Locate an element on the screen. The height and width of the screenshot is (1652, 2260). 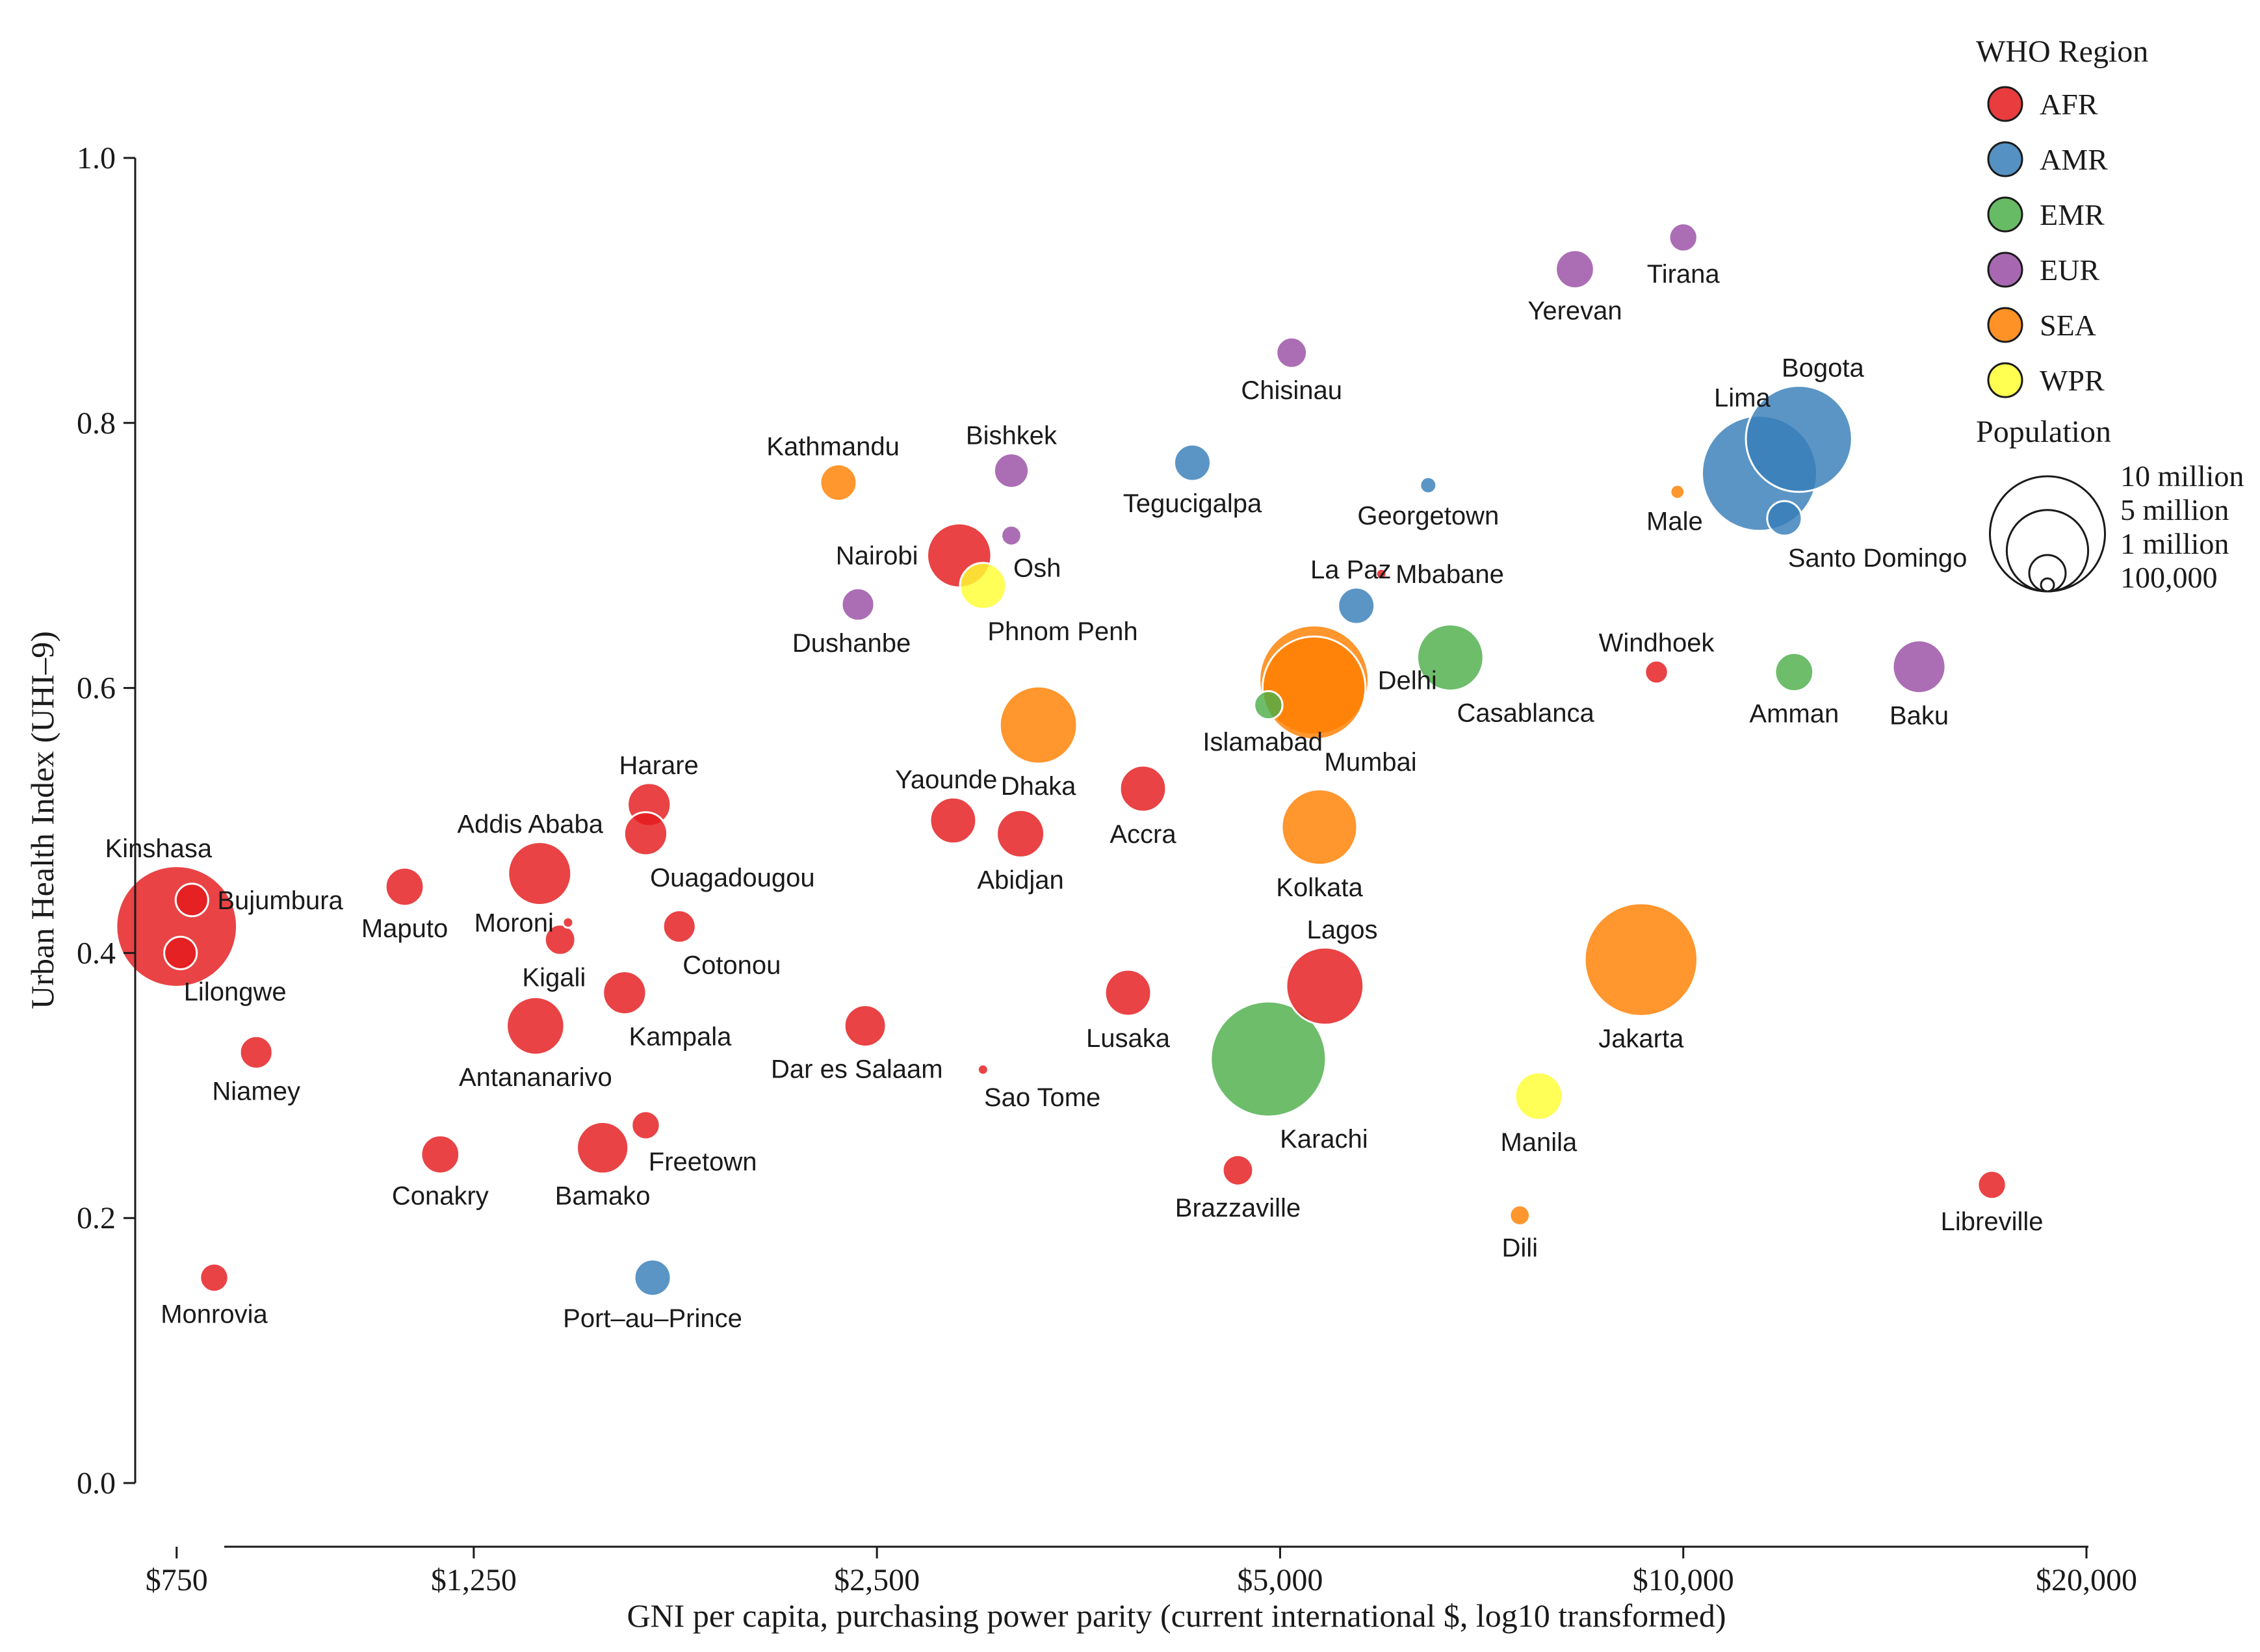
label-libreville: Libreville is located at coordinates (1993, 1221).